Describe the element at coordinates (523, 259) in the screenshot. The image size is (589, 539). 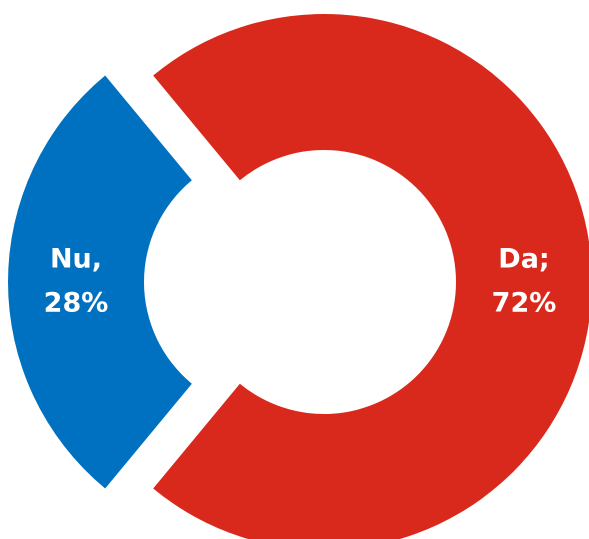
I see `slice-label-category: Da;` at that location.